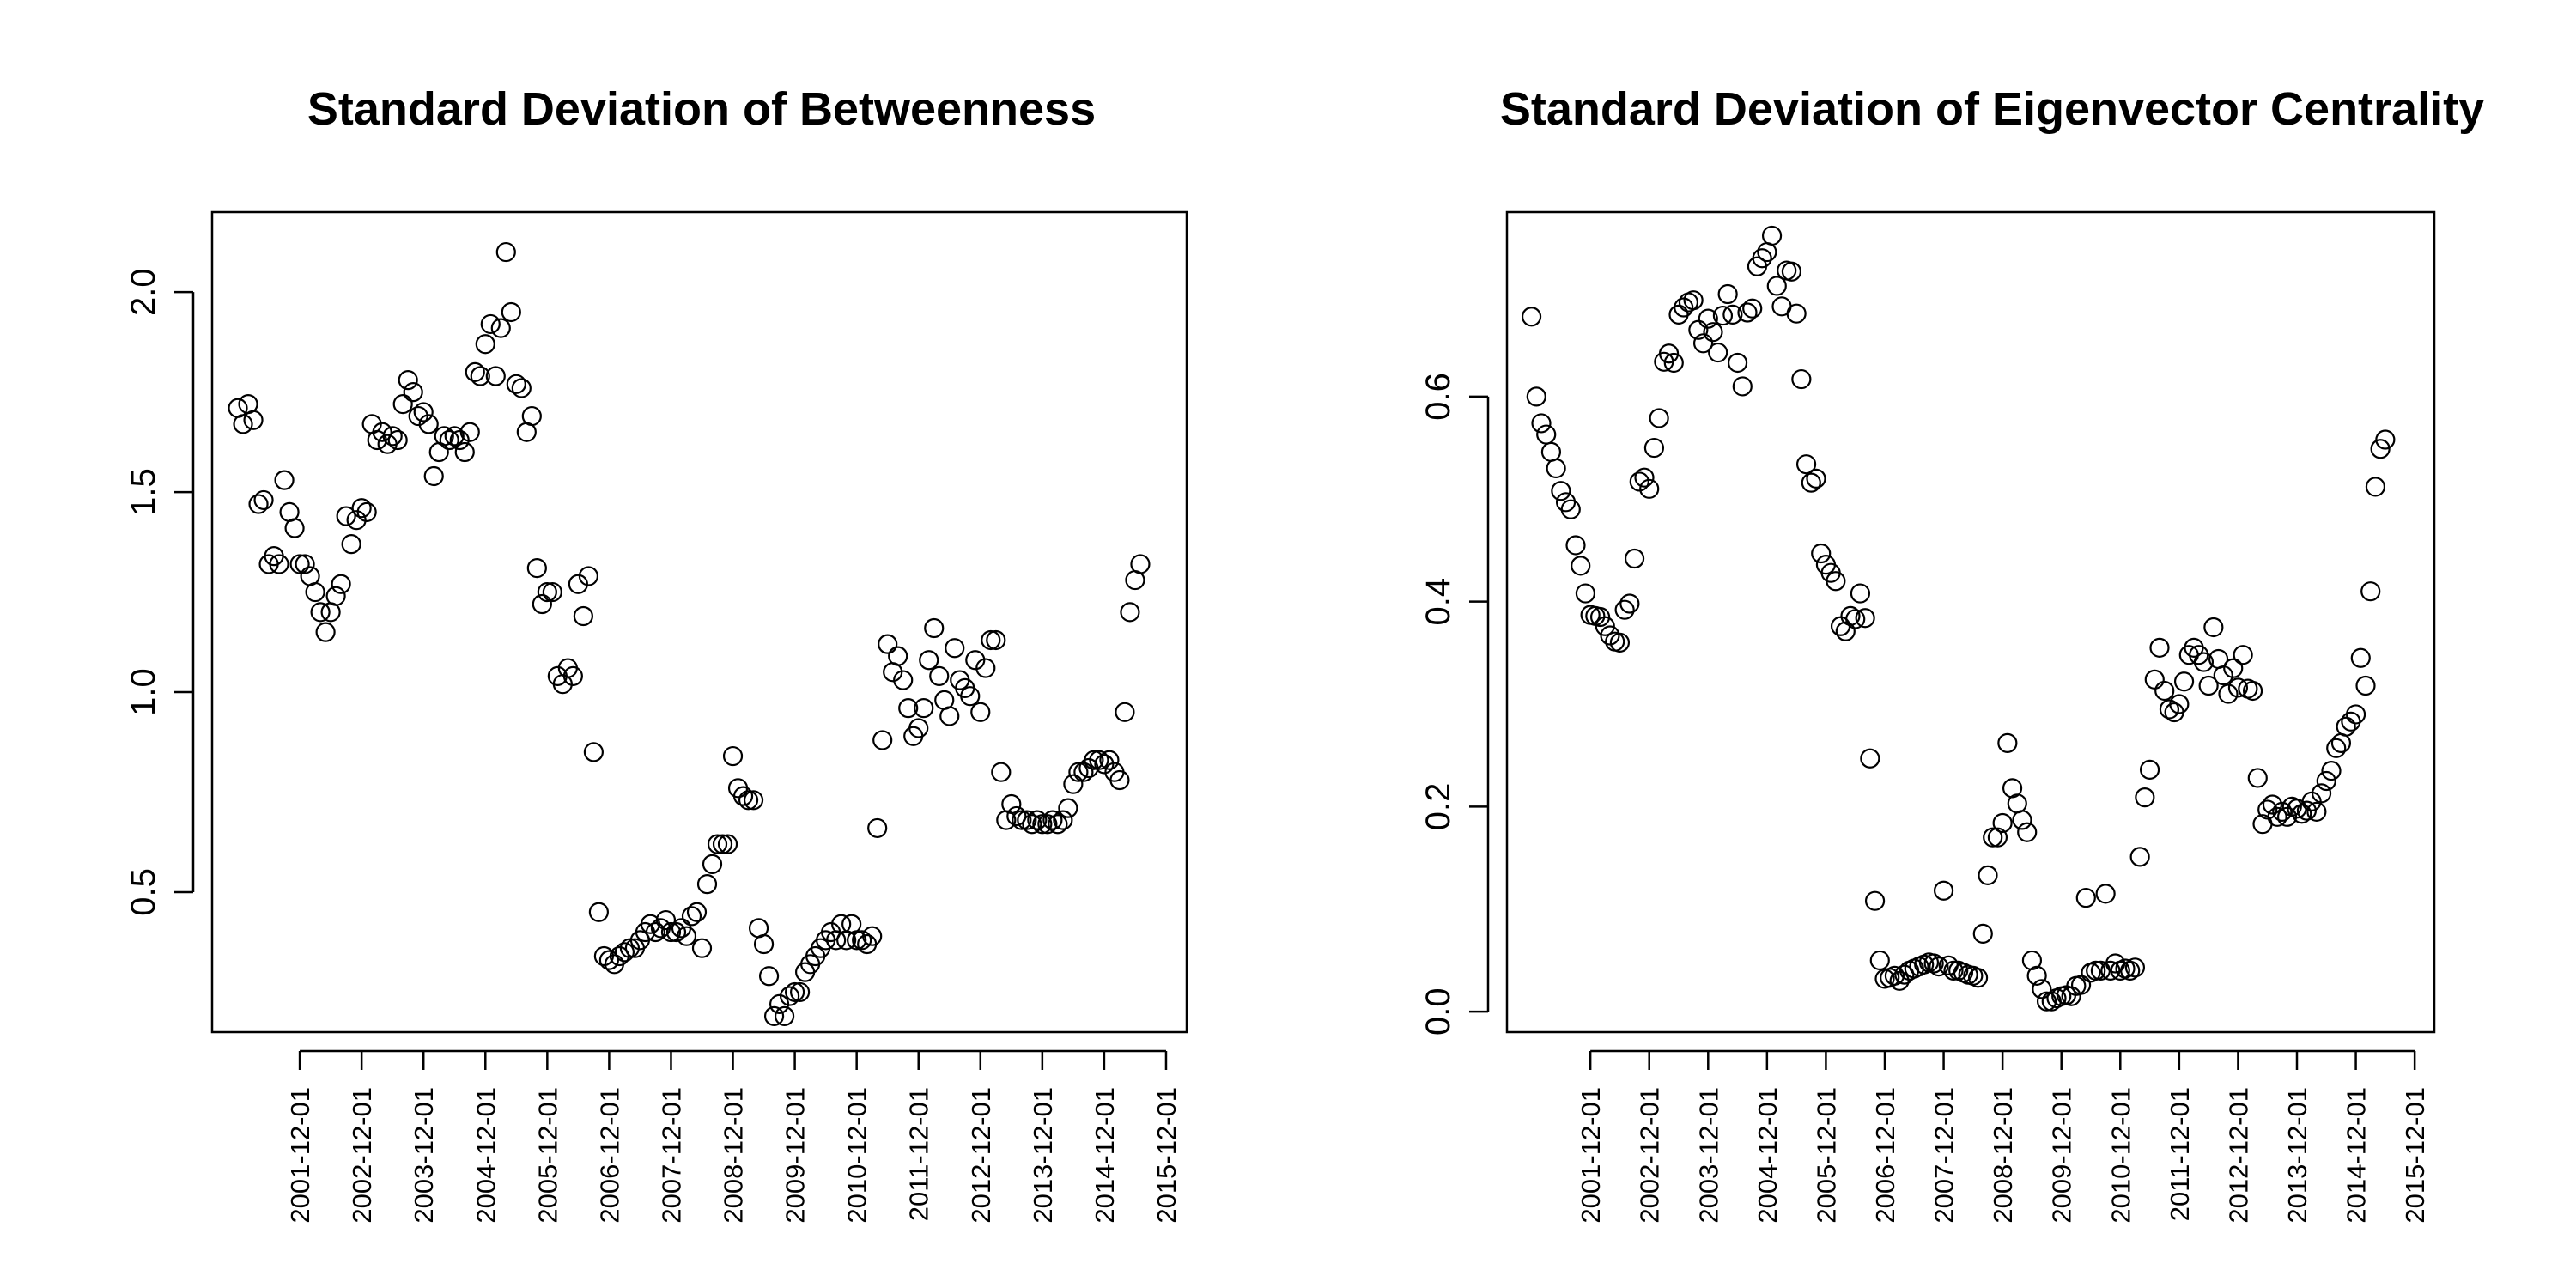 The image size is (2576, 1288). Describe the element at coordinates (2238, 1155) in the screenshot. I see `eigenvector-x-tick-label: 2012-12-01` at that location.